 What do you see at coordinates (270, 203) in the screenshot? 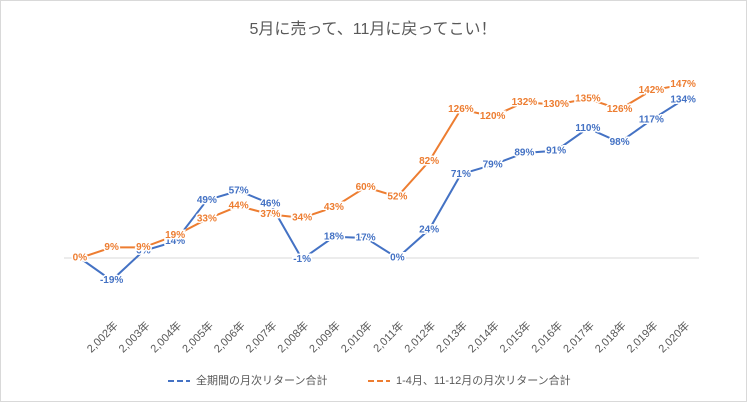
I see `data-label: 46%` at bounding box center [270, 203].